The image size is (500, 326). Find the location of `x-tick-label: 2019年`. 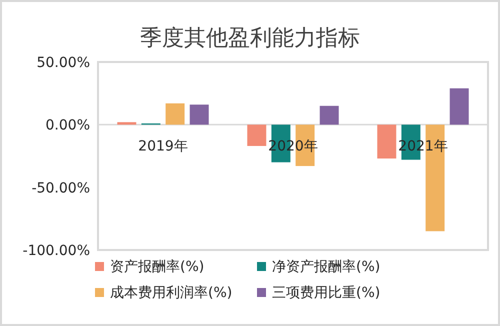

x-tick-label: 2019年 is located at coordinates (163, 146).